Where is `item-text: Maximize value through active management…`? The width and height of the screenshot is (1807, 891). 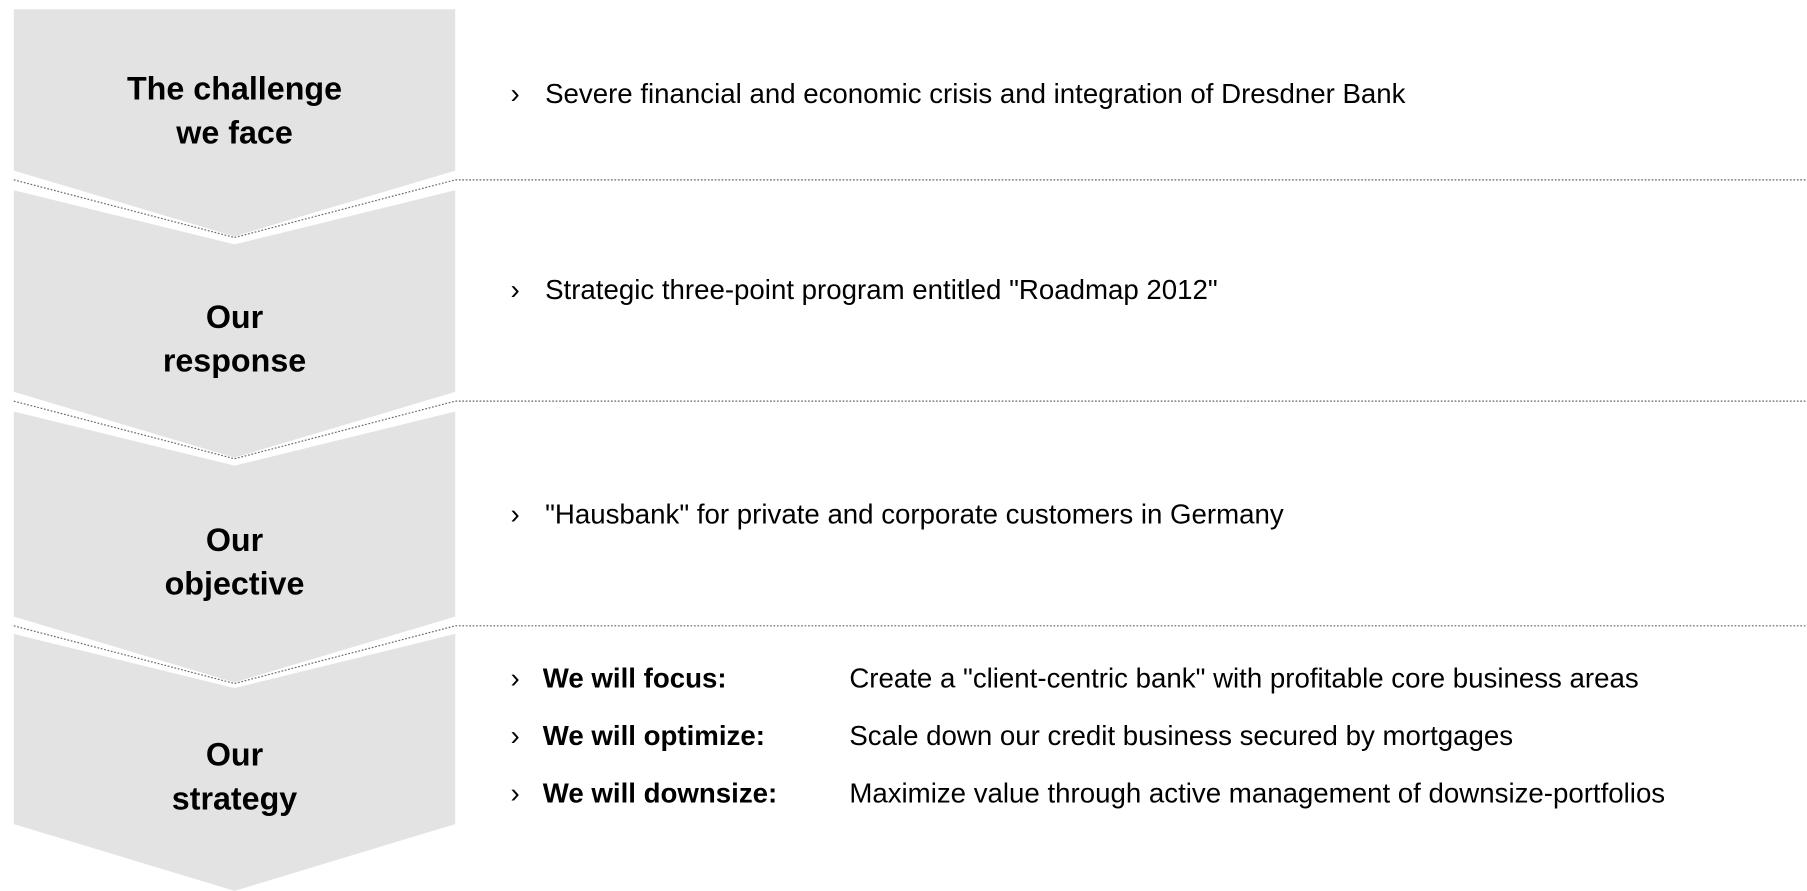
item-text: Maximize value through active management… is located at coordinates (1257, 793).